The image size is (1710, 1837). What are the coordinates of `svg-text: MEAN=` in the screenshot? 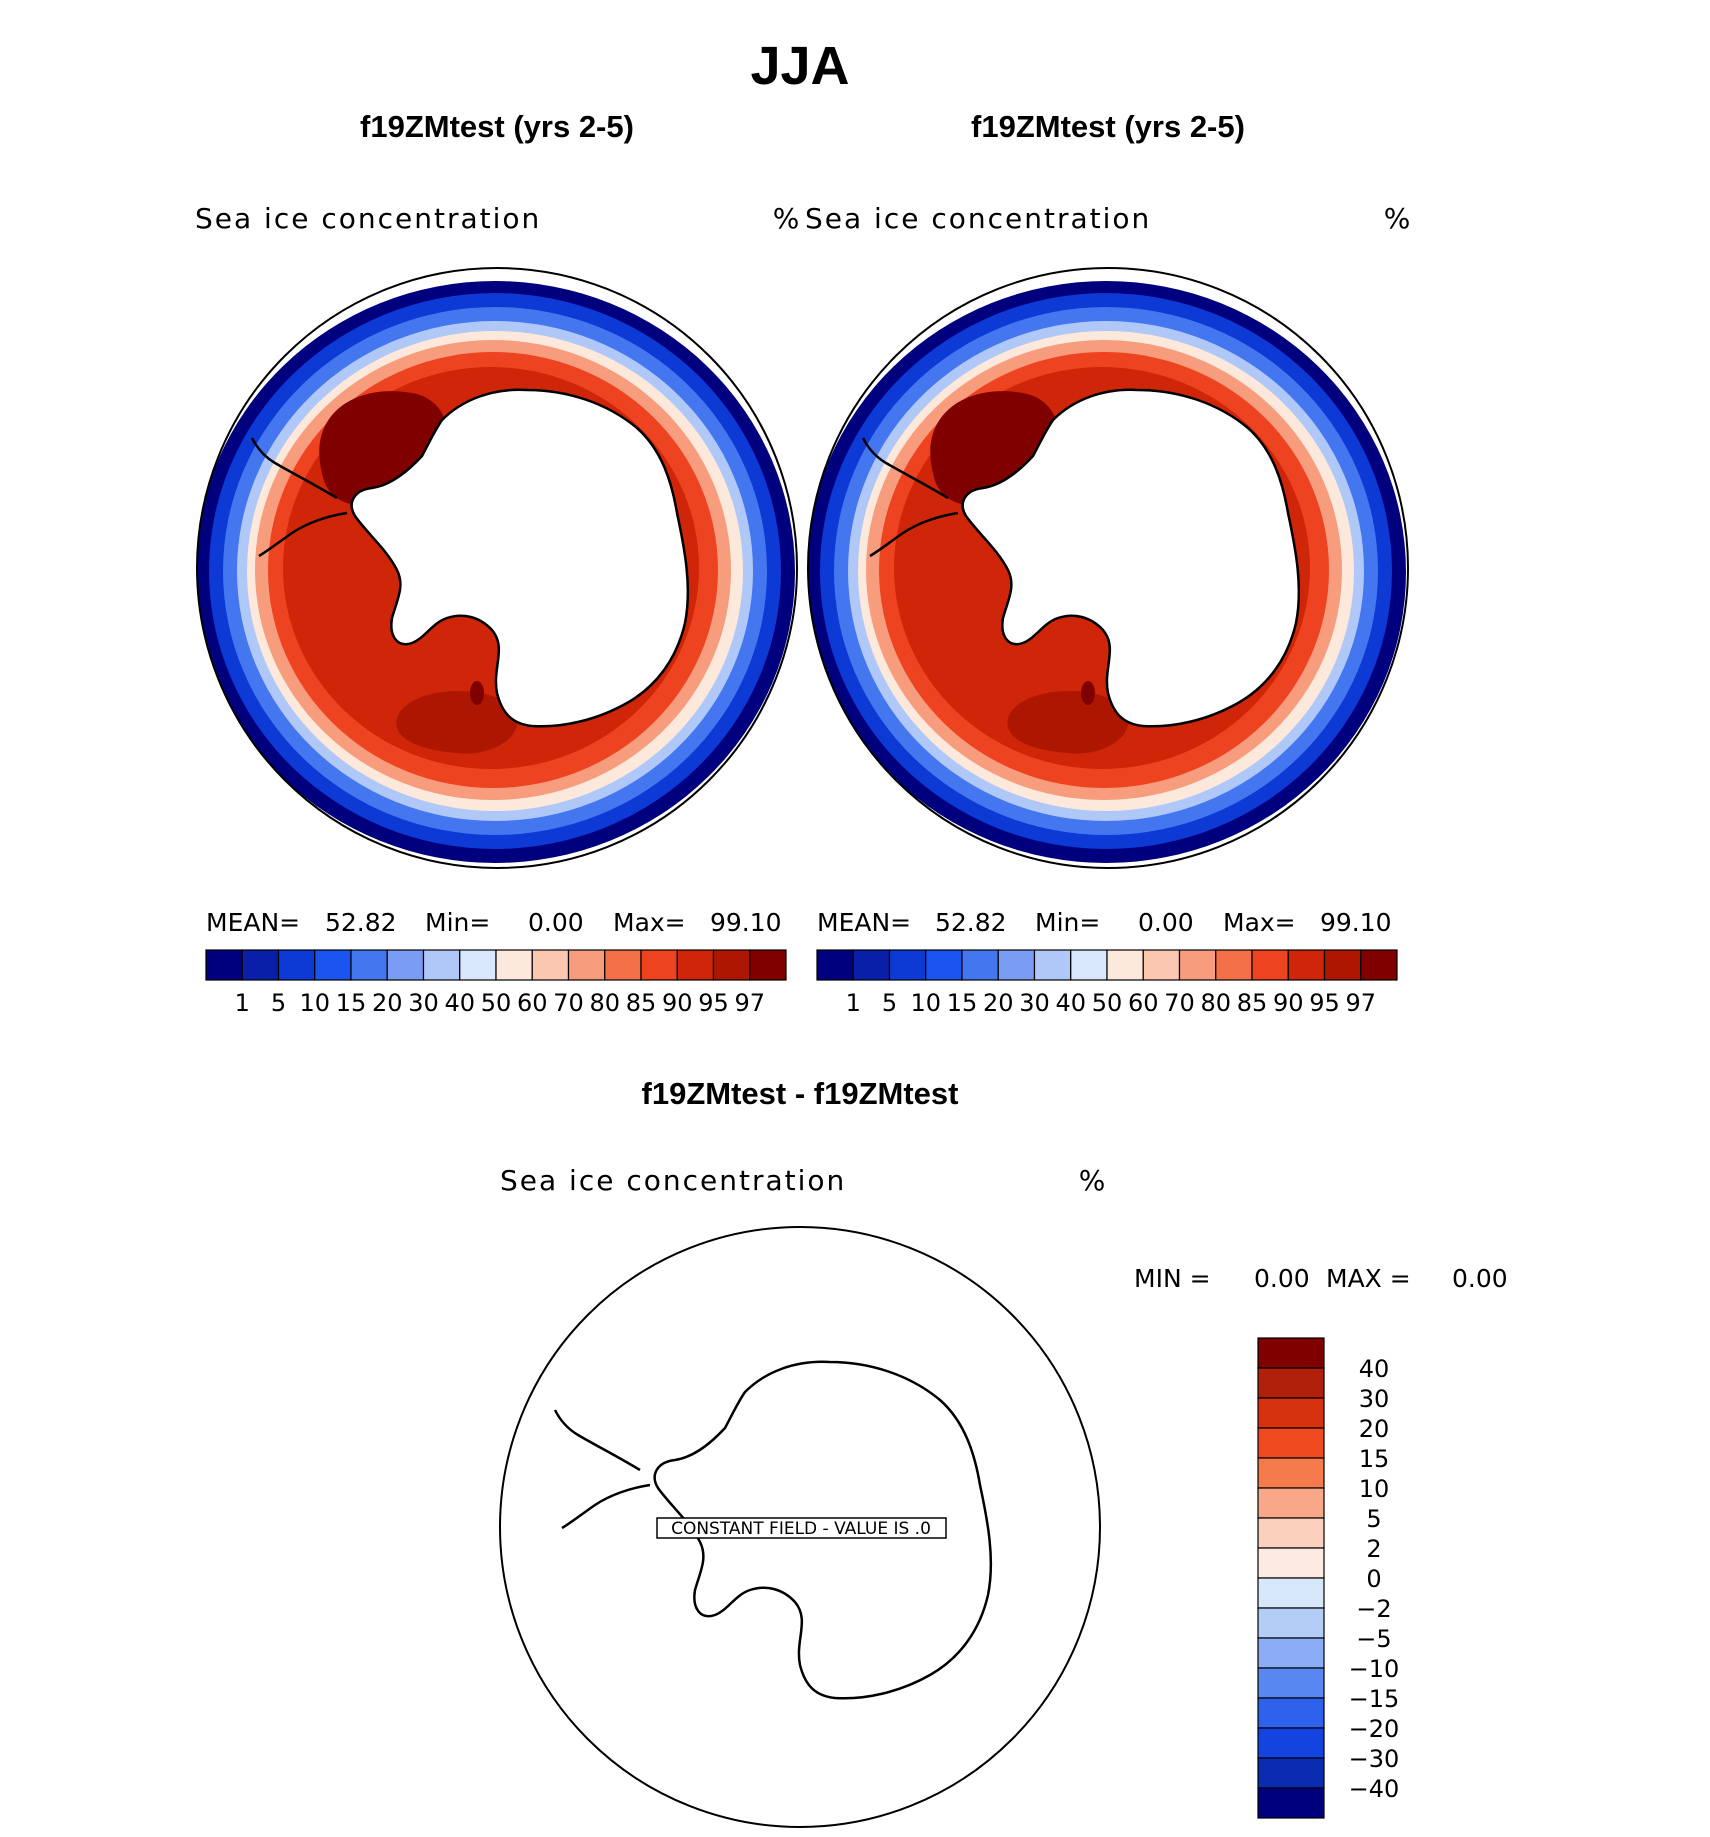 It's located at (864, 922).